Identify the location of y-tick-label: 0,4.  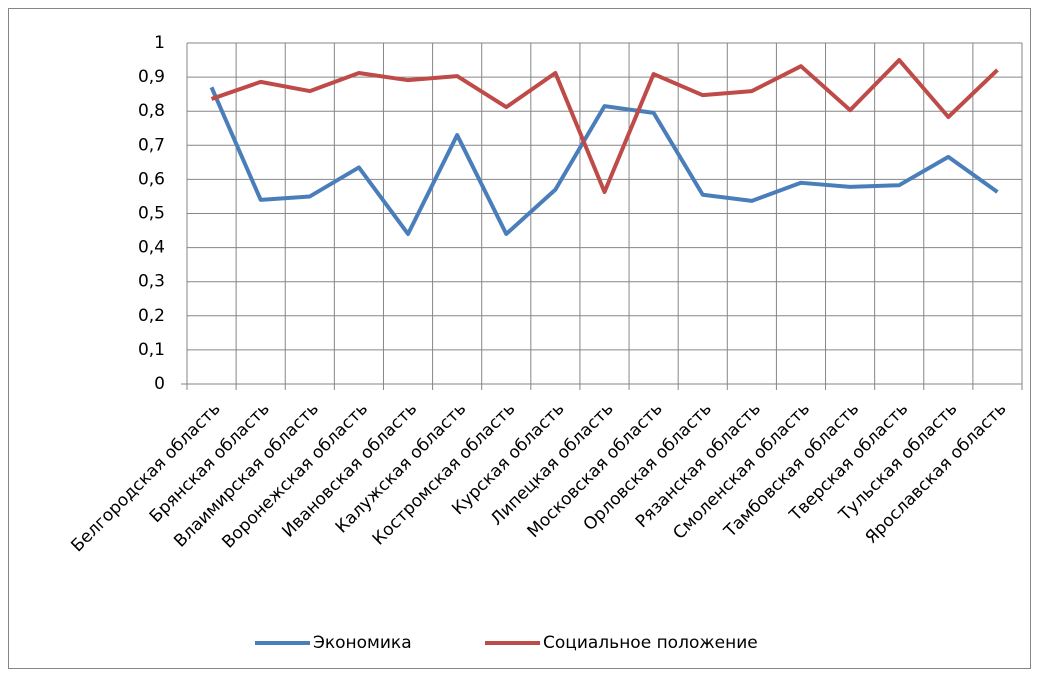
(151, 248).